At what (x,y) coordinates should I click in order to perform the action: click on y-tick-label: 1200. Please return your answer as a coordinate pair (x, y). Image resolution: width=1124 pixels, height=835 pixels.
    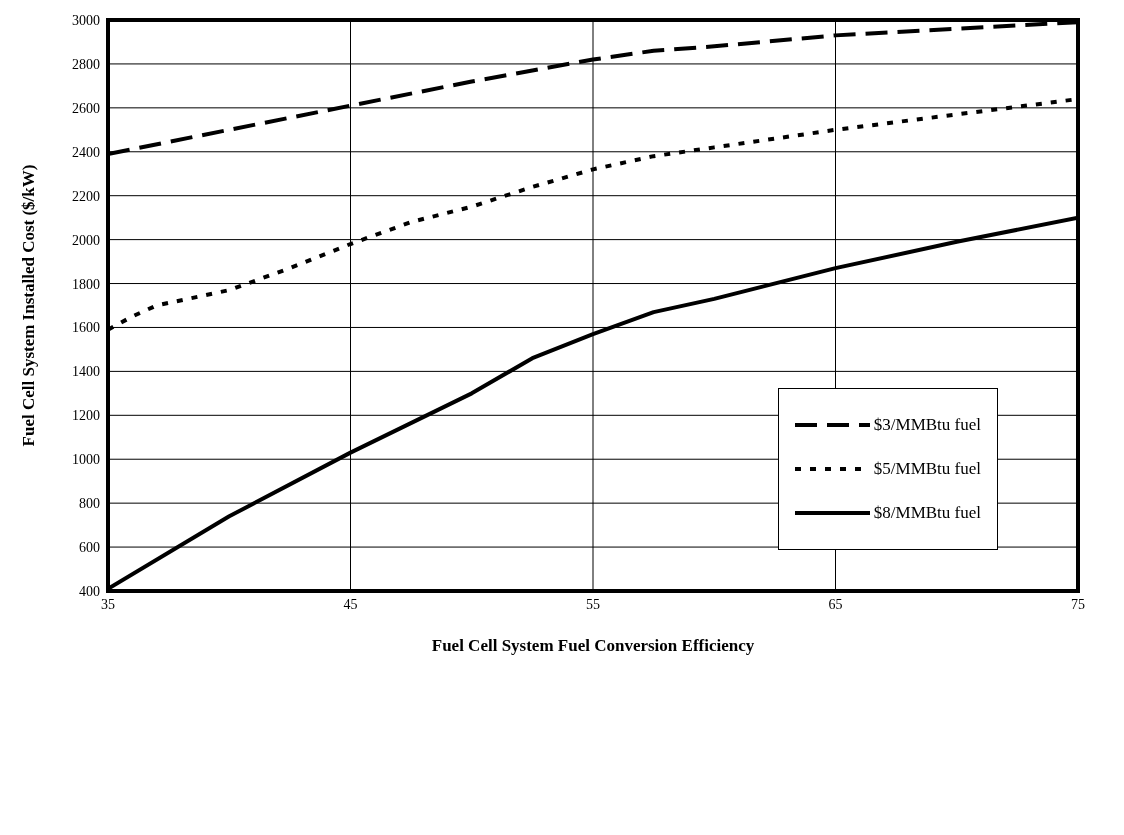
    Looking at the image, I should click on (86, 416).